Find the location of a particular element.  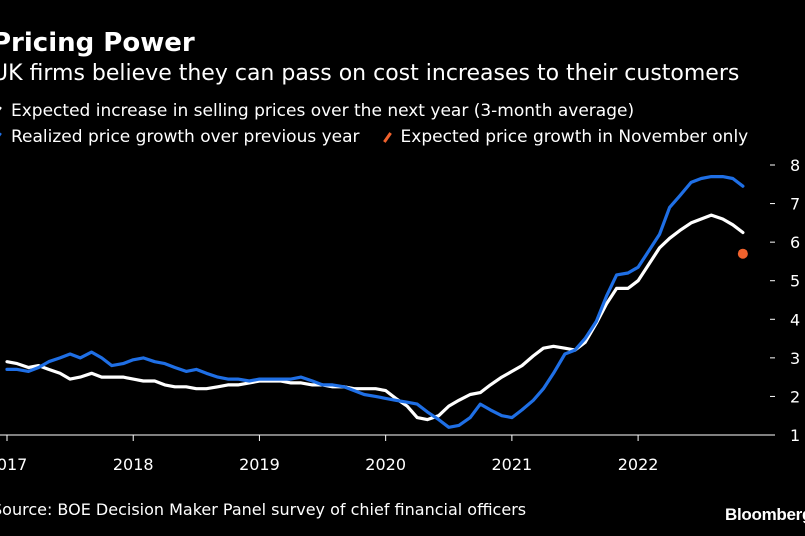

y-tick-label-1: 1 is located at coordinates (795, 435).